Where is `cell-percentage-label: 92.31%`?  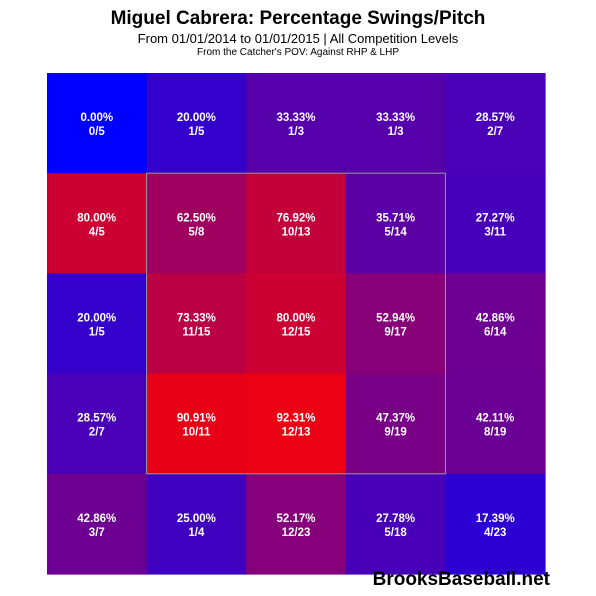
cell-percentage-label: 92.31% is located at coordinates (295, 419).